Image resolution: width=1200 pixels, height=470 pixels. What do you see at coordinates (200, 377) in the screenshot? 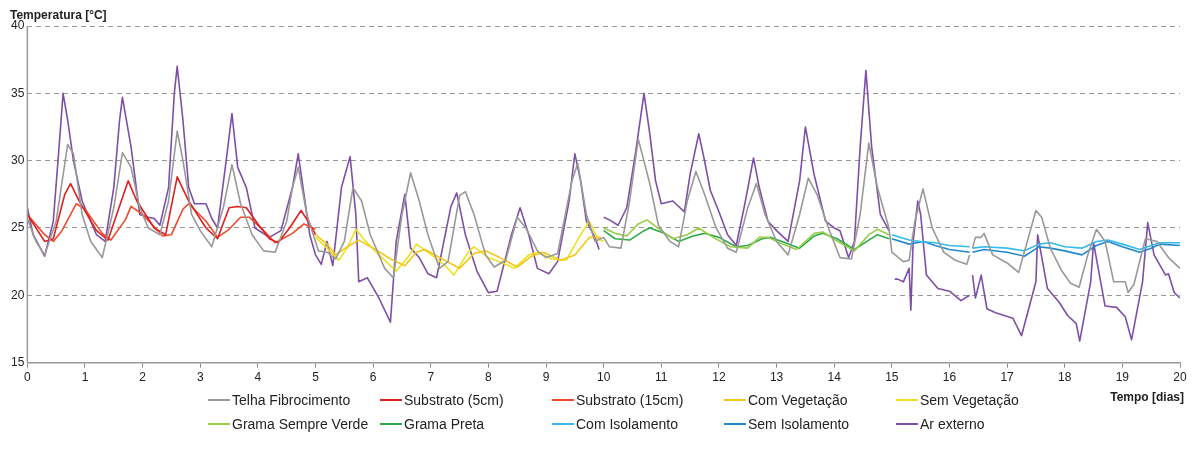
I see `x-tick-label: 3` at bounding box center [200, 377].